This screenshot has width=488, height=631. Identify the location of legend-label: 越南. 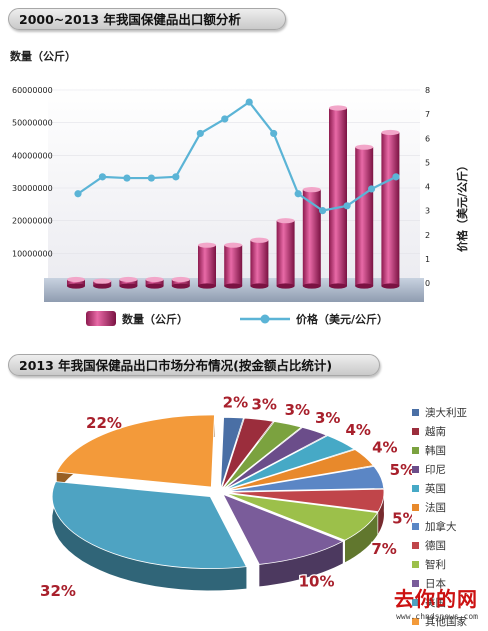
(435, 432).